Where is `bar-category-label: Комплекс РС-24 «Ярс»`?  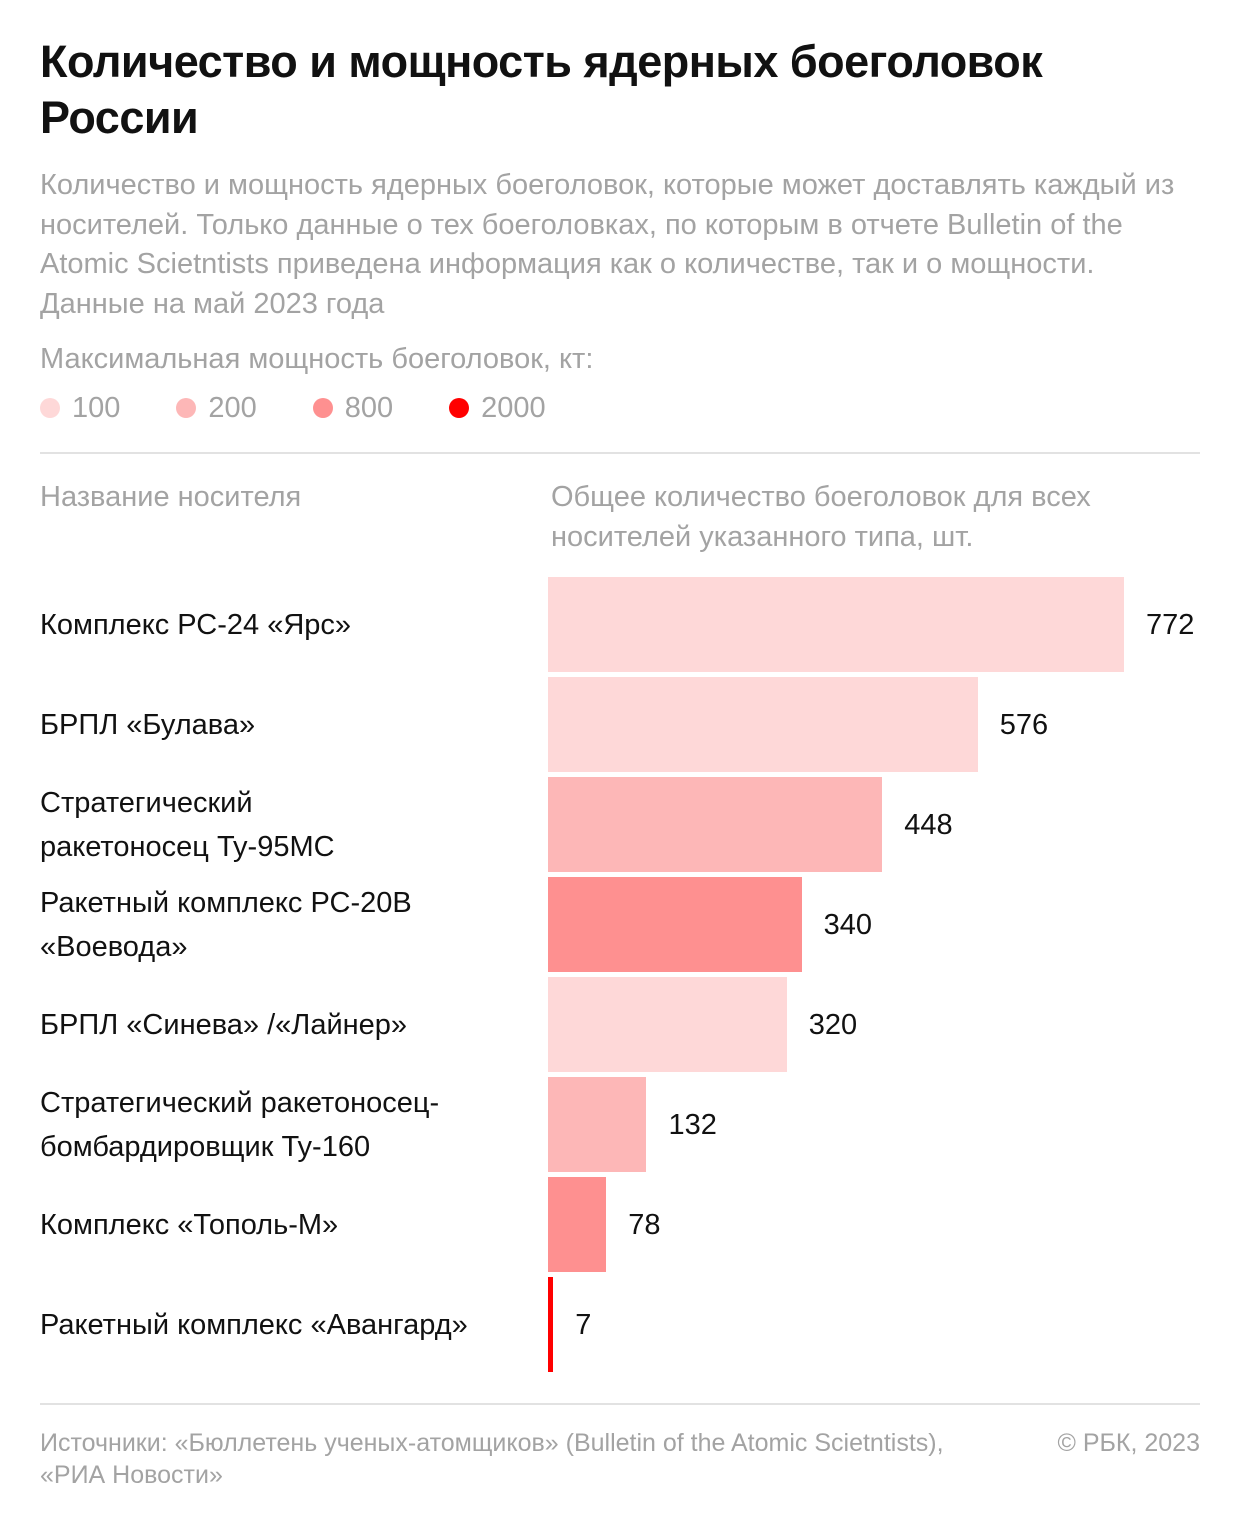 bar-category-label: Комплекс РС-24 «Ярс» is located at coordinates (196, 624).